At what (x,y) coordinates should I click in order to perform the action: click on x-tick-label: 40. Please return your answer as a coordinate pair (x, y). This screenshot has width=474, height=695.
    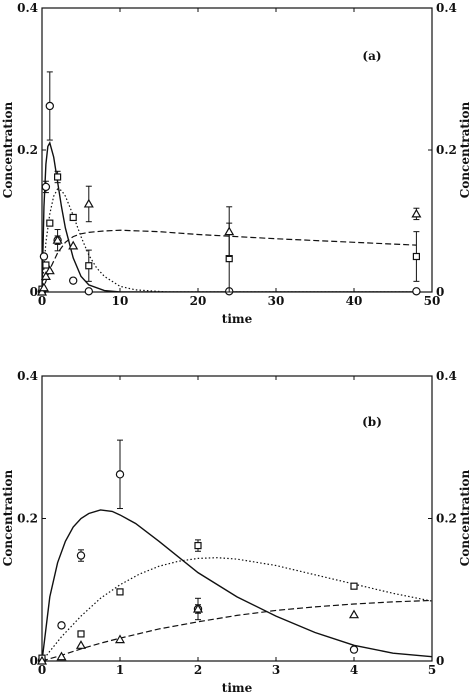
    Looking at the image, I should click on (354, 301).